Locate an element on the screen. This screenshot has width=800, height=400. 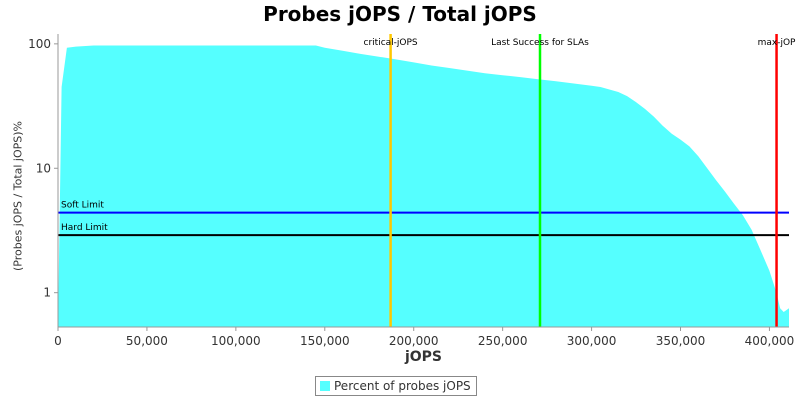
threshold-label-0: Soft Limit is located at coordinates (82, 206).